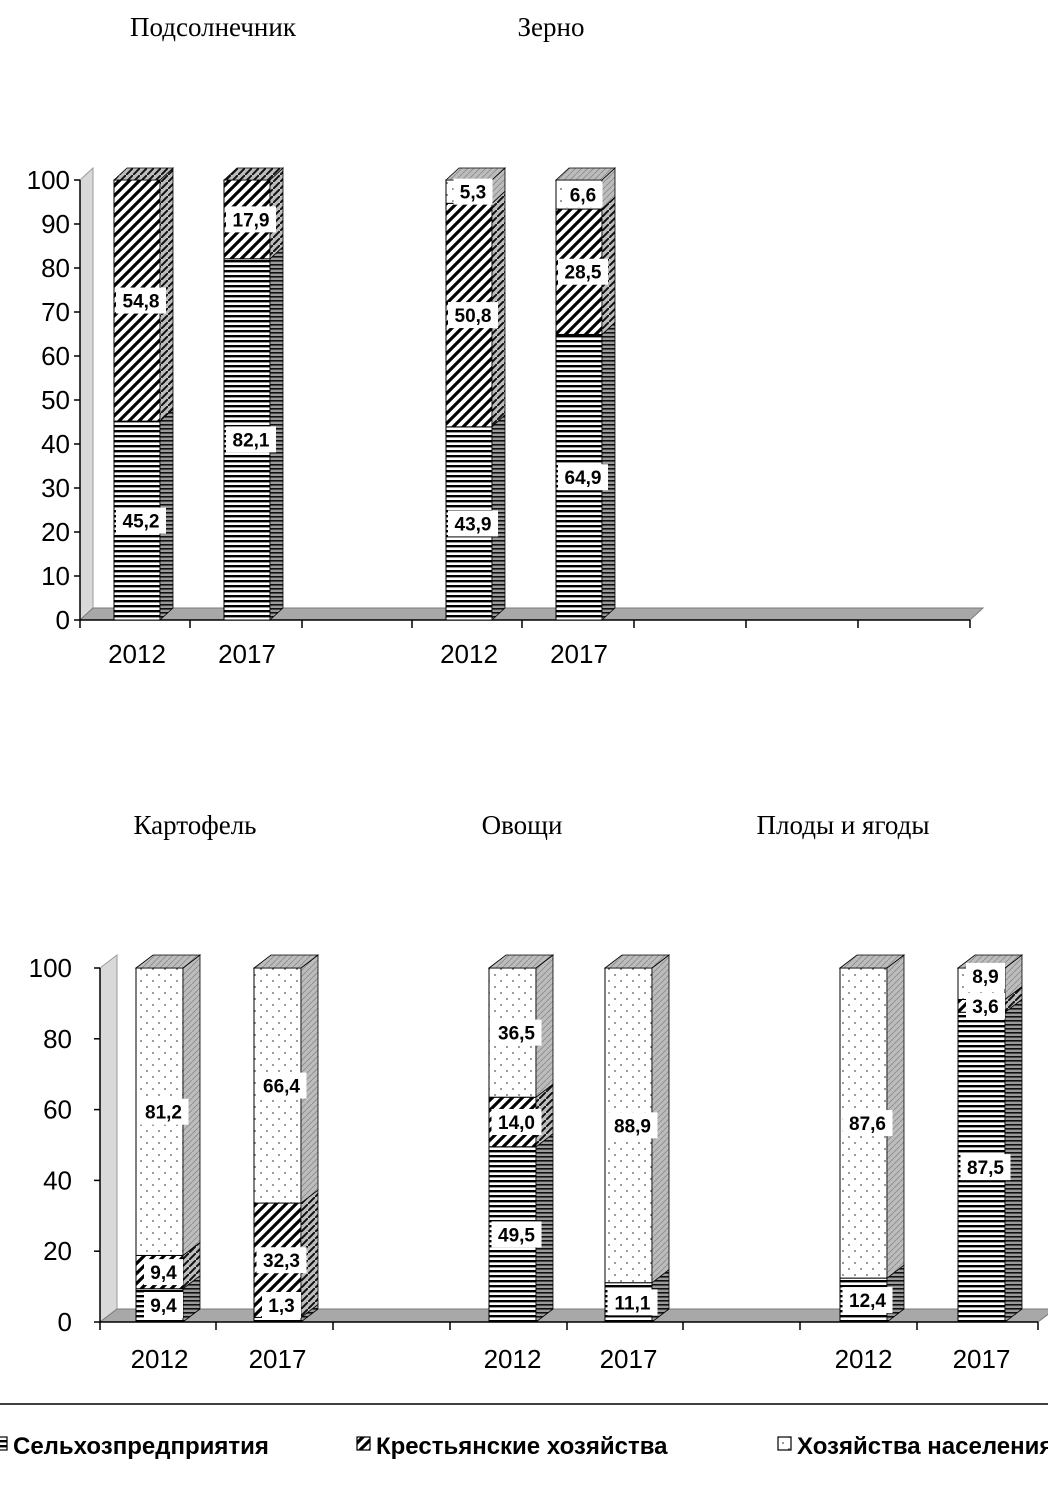 The image size is (1048, 1492). I want to click on data-label: 14,0, so click(516, 1123).